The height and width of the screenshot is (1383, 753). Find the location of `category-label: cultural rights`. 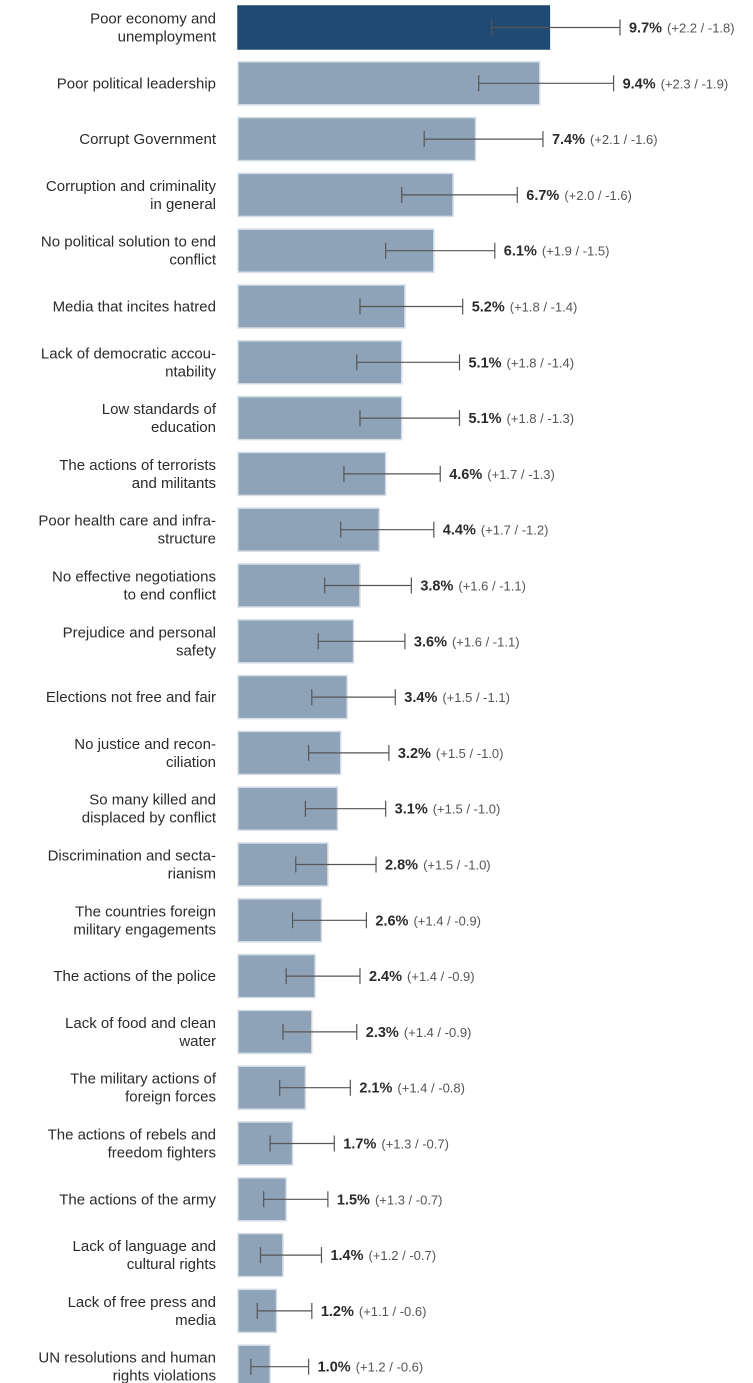

category-label: cultural rights is located at coordinates (171, 1264).